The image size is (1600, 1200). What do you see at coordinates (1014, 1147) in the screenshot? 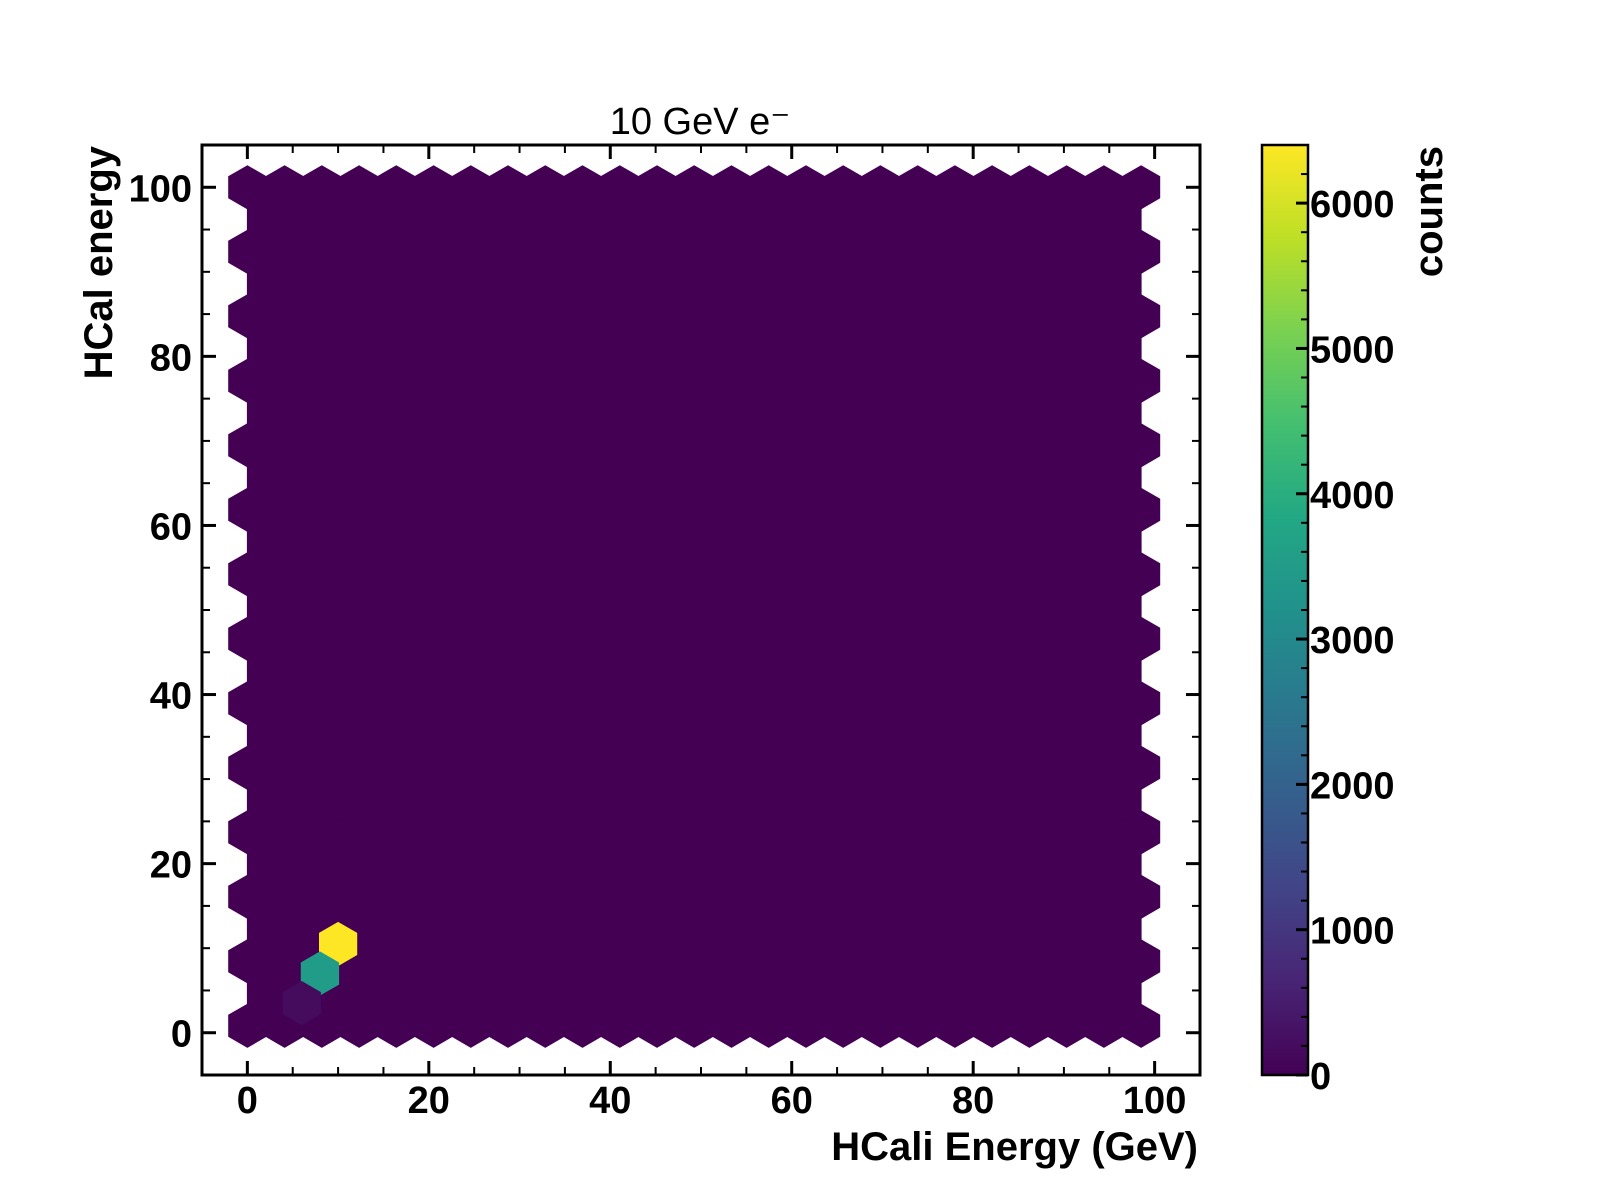
I see `x-axis-title: HCali Energy (GeV)` at bounding box center [1014, 1147].